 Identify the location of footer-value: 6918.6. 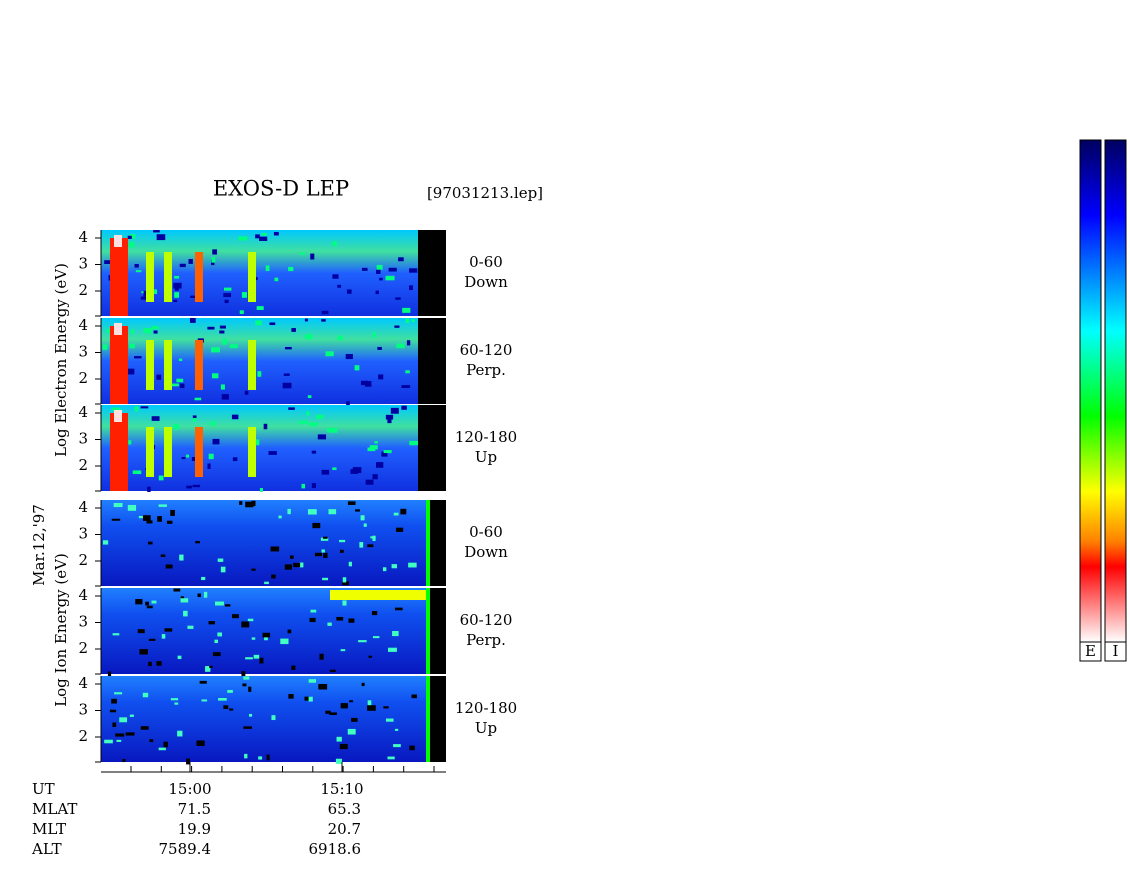
(335, 849).